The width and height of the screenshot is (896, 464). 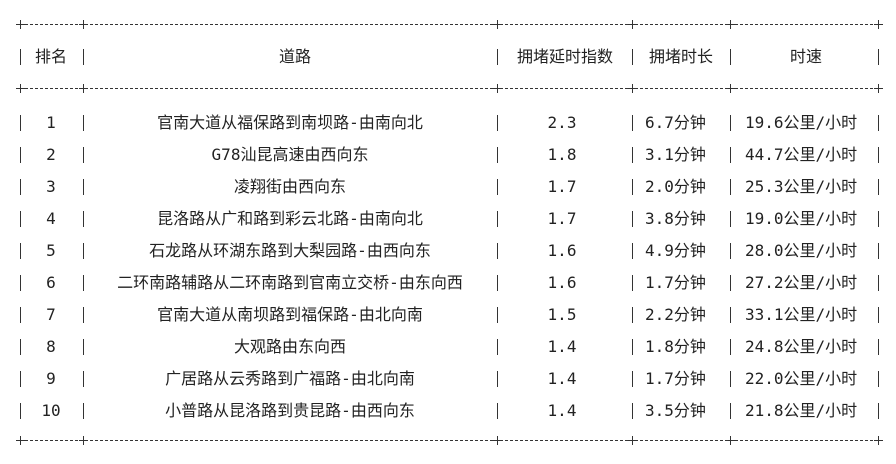 What do you see at coordinates (565, 56) in the screenshot?
I see `column-header: 拥堵延时指数` at bounding box center [565, 56].